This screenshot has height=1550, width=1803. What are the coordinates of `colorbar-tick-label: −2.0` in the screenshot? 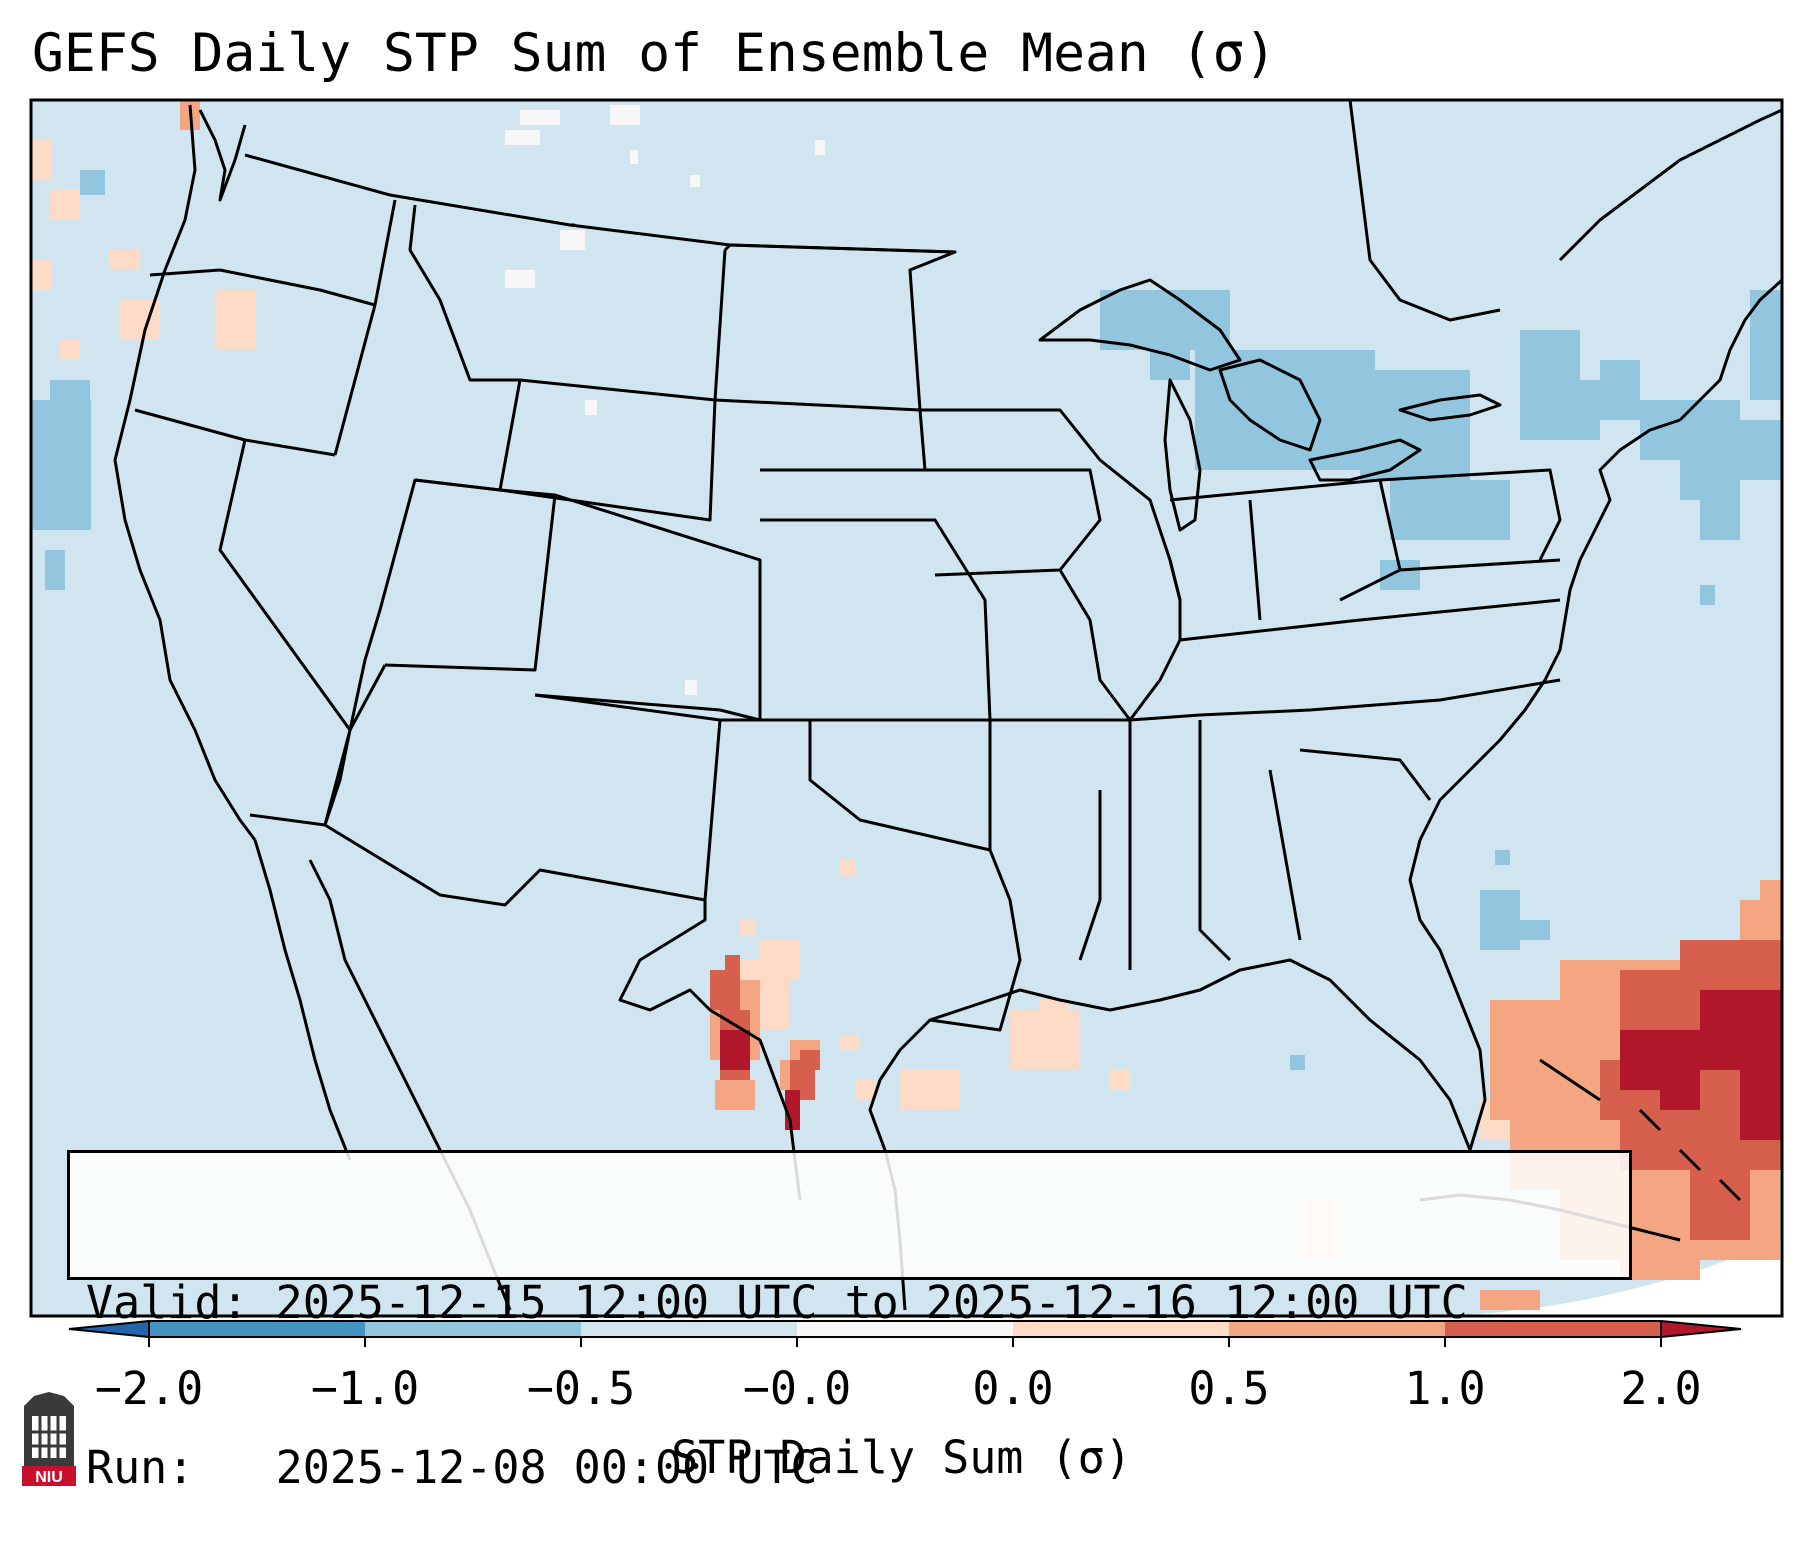 It's located at (149, 1388).